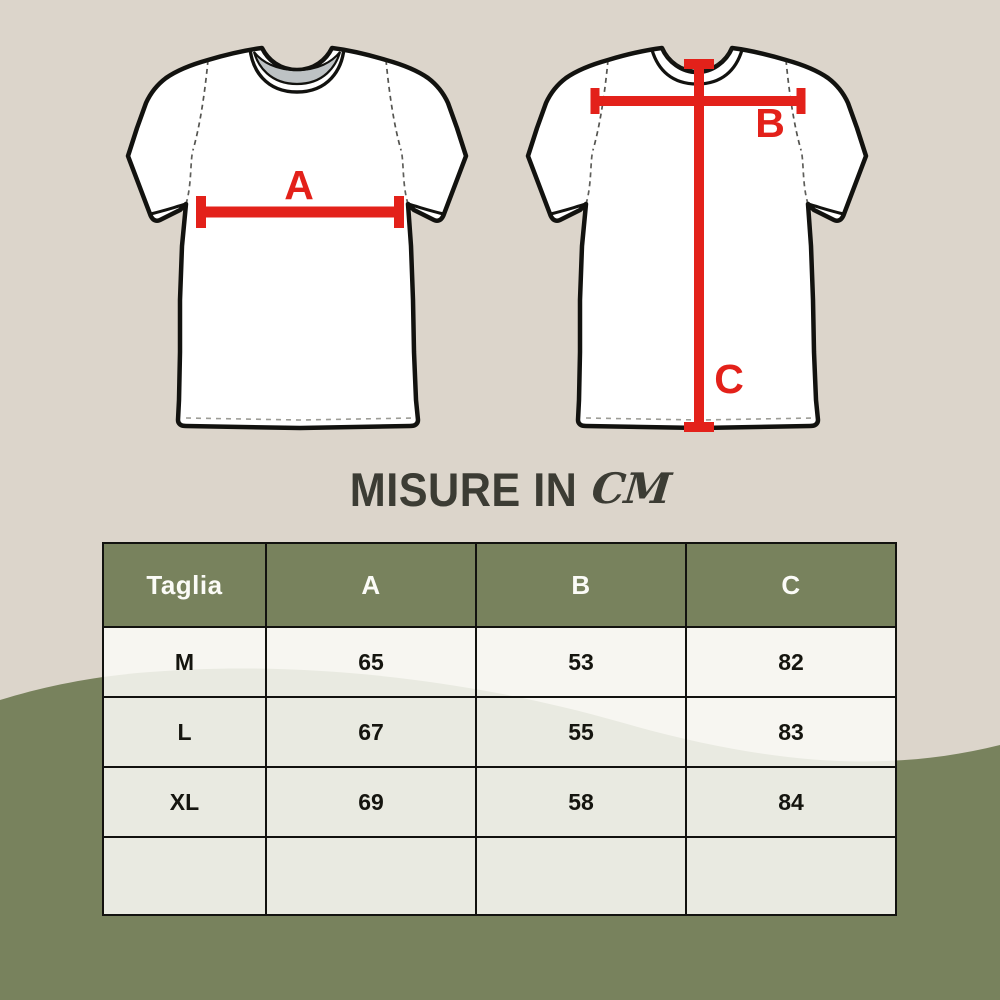 The height and width of the screenshot is (1000, 1000). Describe the element at coordinates (581, 732) in the screenshot. I see `cell-b: 55` at that location.